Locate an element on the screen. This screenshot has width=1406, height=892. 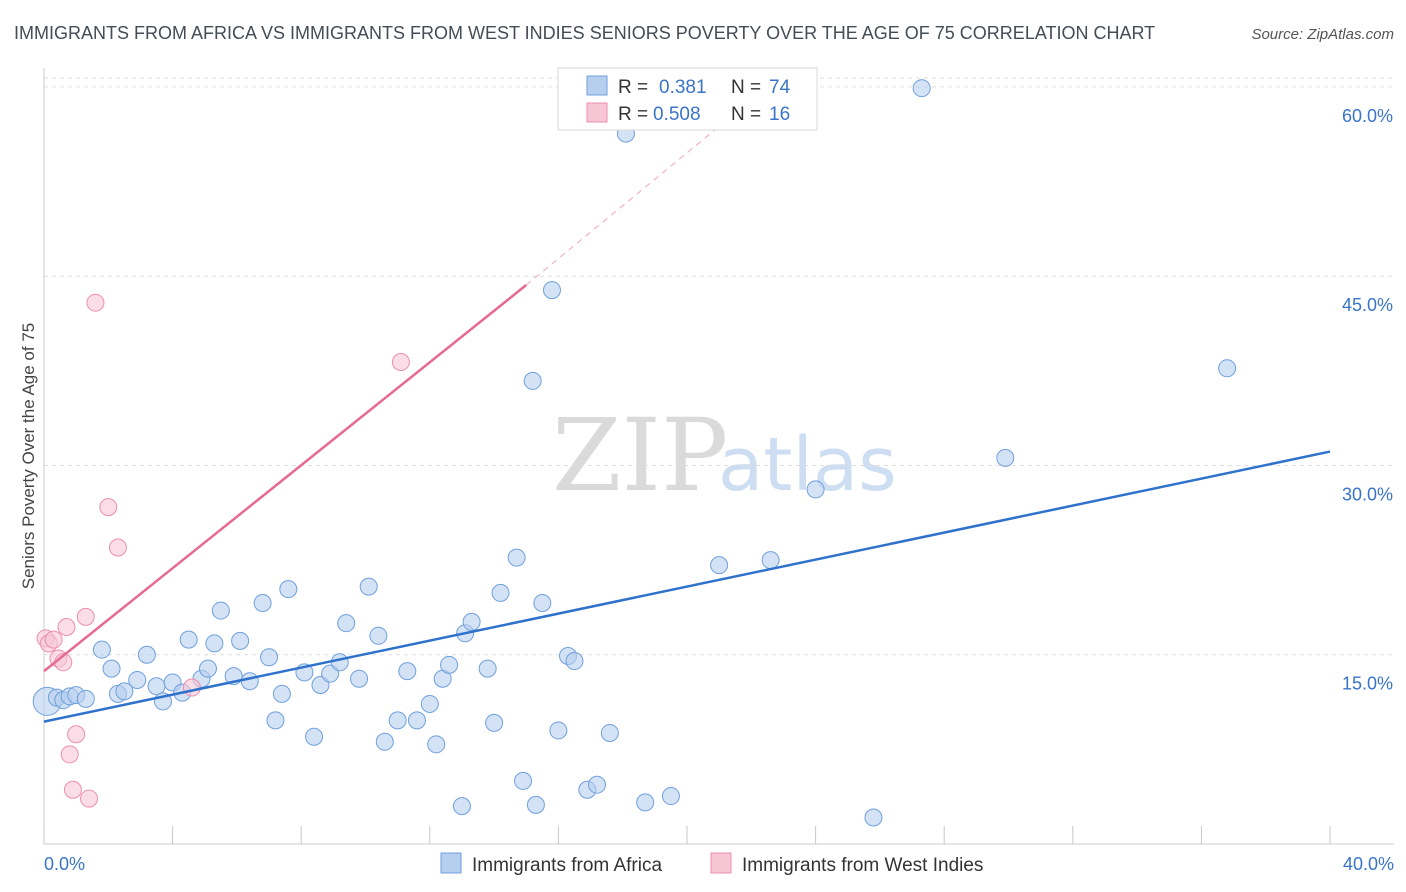
legend-west-indies-r-label: R = is located at coordinates (633, 114).